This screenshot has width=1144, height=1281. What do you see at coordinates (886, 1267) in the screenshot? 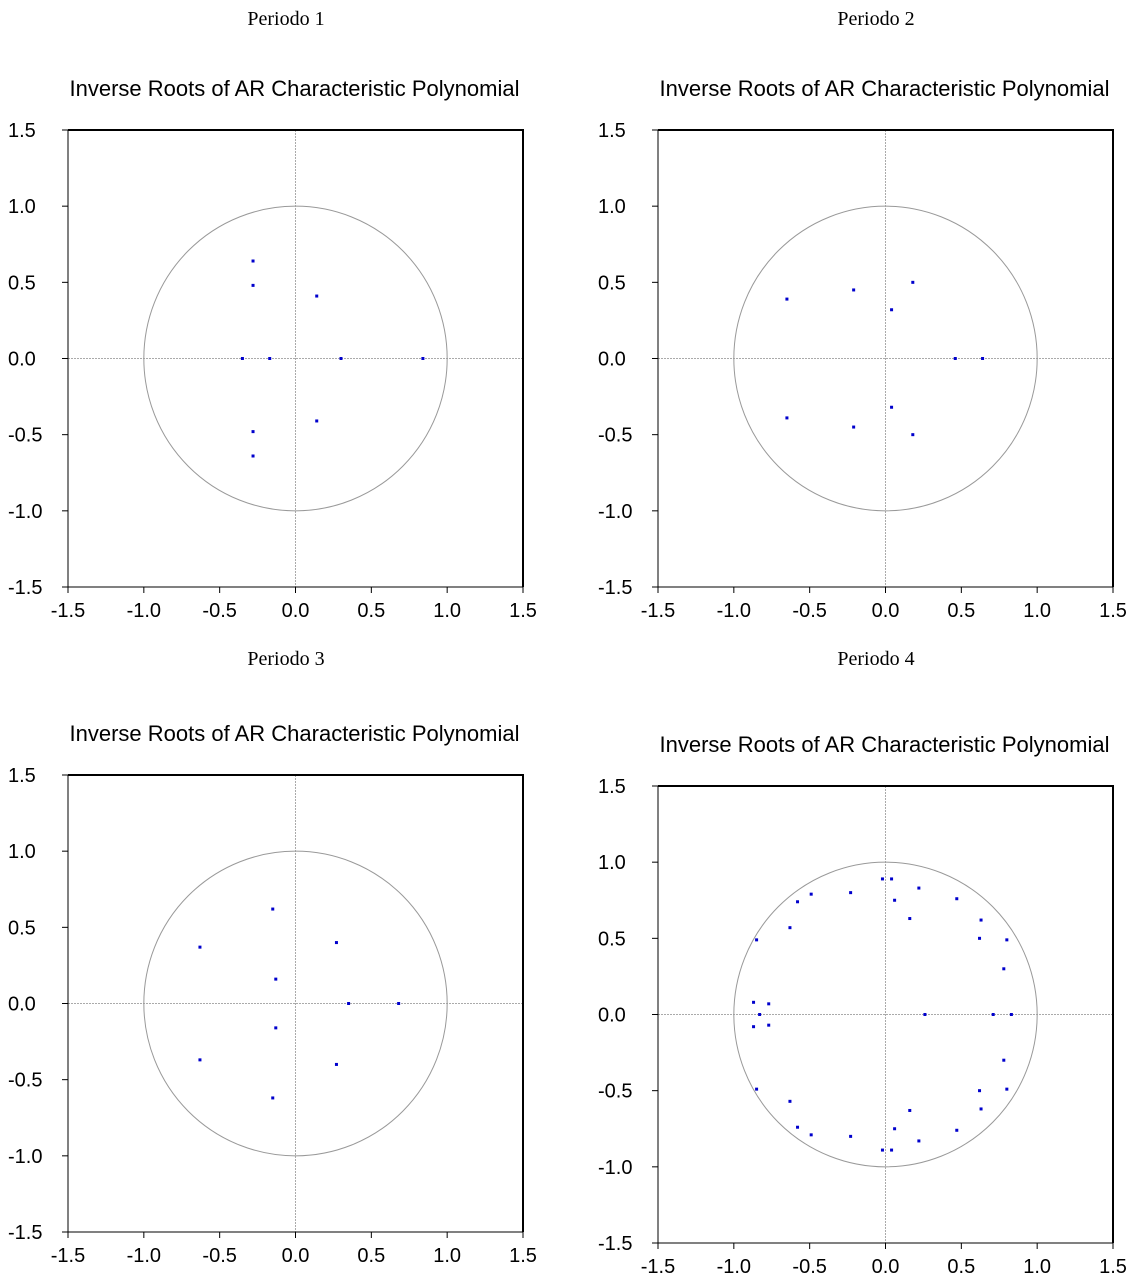
I see `x-tick-label: 0.0` at bounding box center [886, 1267].